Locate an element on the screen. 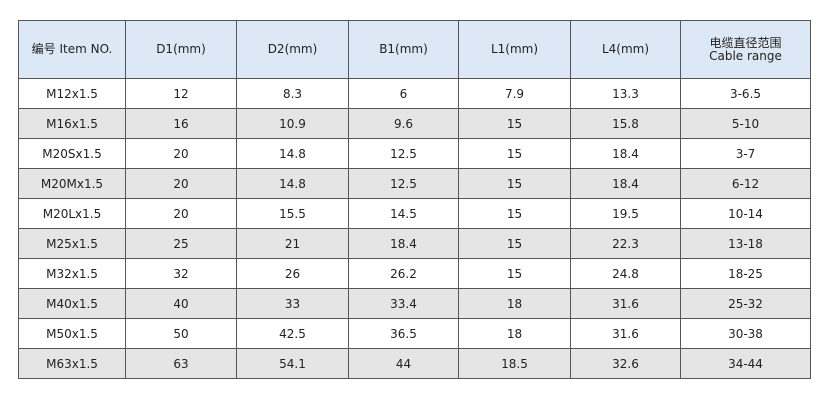 The image size is (830, 400). value-cell: 3-7 is located at coordinates (745, 153).